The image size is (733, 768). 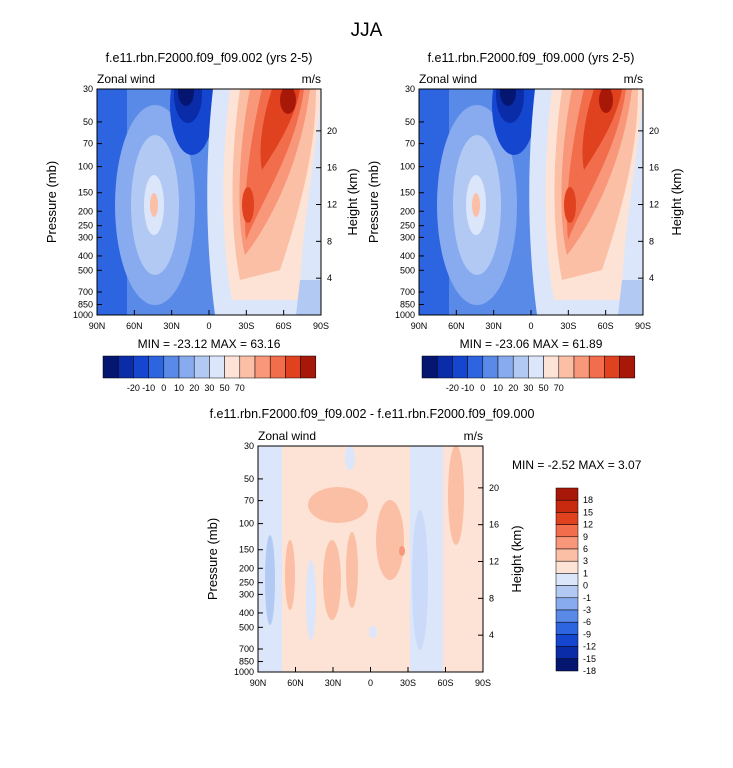 I want to click on x-tick-label: 90S, so click(x=321, y=326).